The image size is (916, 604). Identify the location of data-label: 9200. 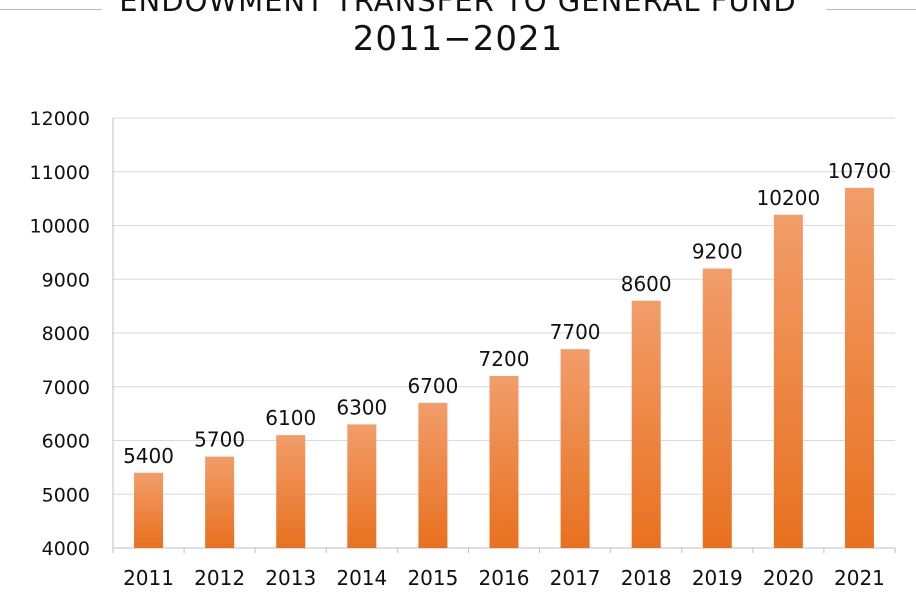
(717, 252).